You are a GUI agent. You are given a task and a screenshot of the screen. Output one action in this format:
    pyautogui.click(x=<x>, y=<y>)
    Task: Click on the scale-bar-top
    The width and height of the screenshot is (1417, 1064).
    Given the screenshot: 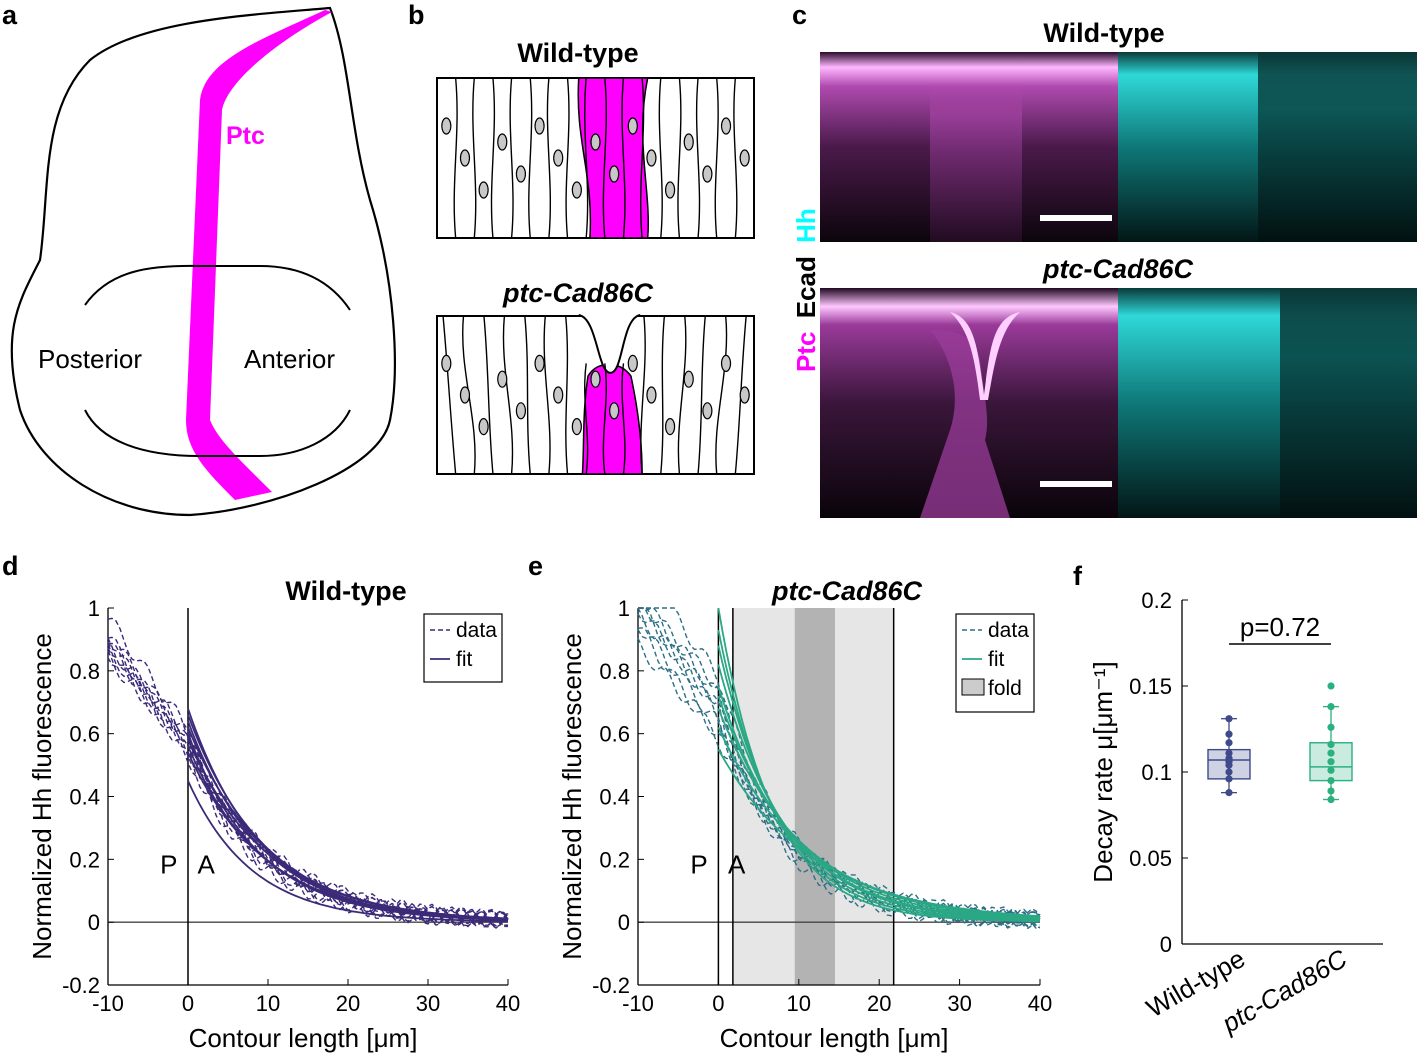 What is the action you would take?
    pyautogui.click(x=1076, y=218)
    